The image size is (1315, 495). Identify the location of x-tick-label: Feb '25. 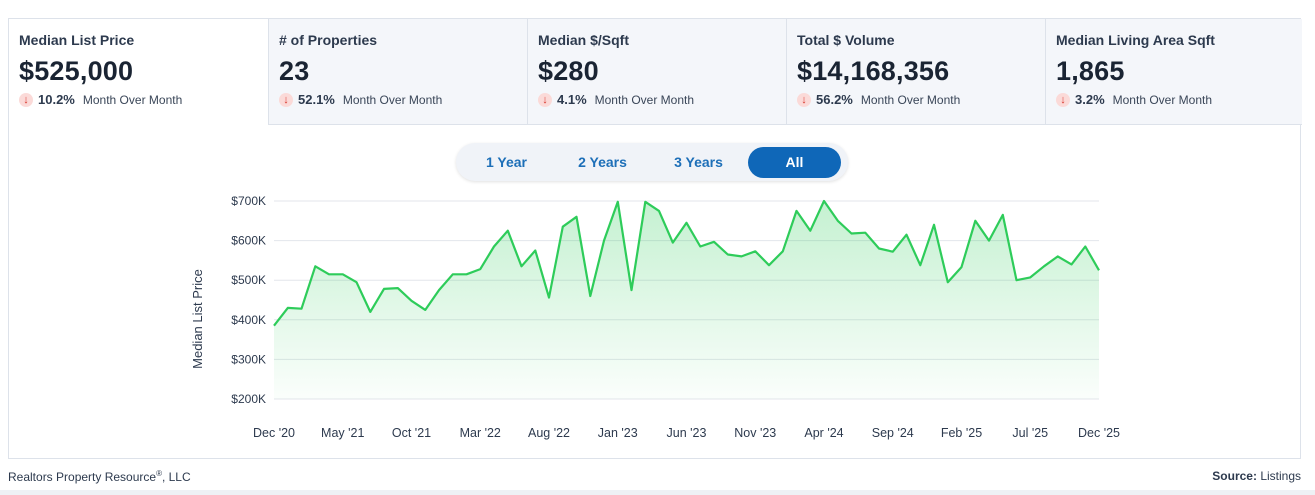
(961, 433).